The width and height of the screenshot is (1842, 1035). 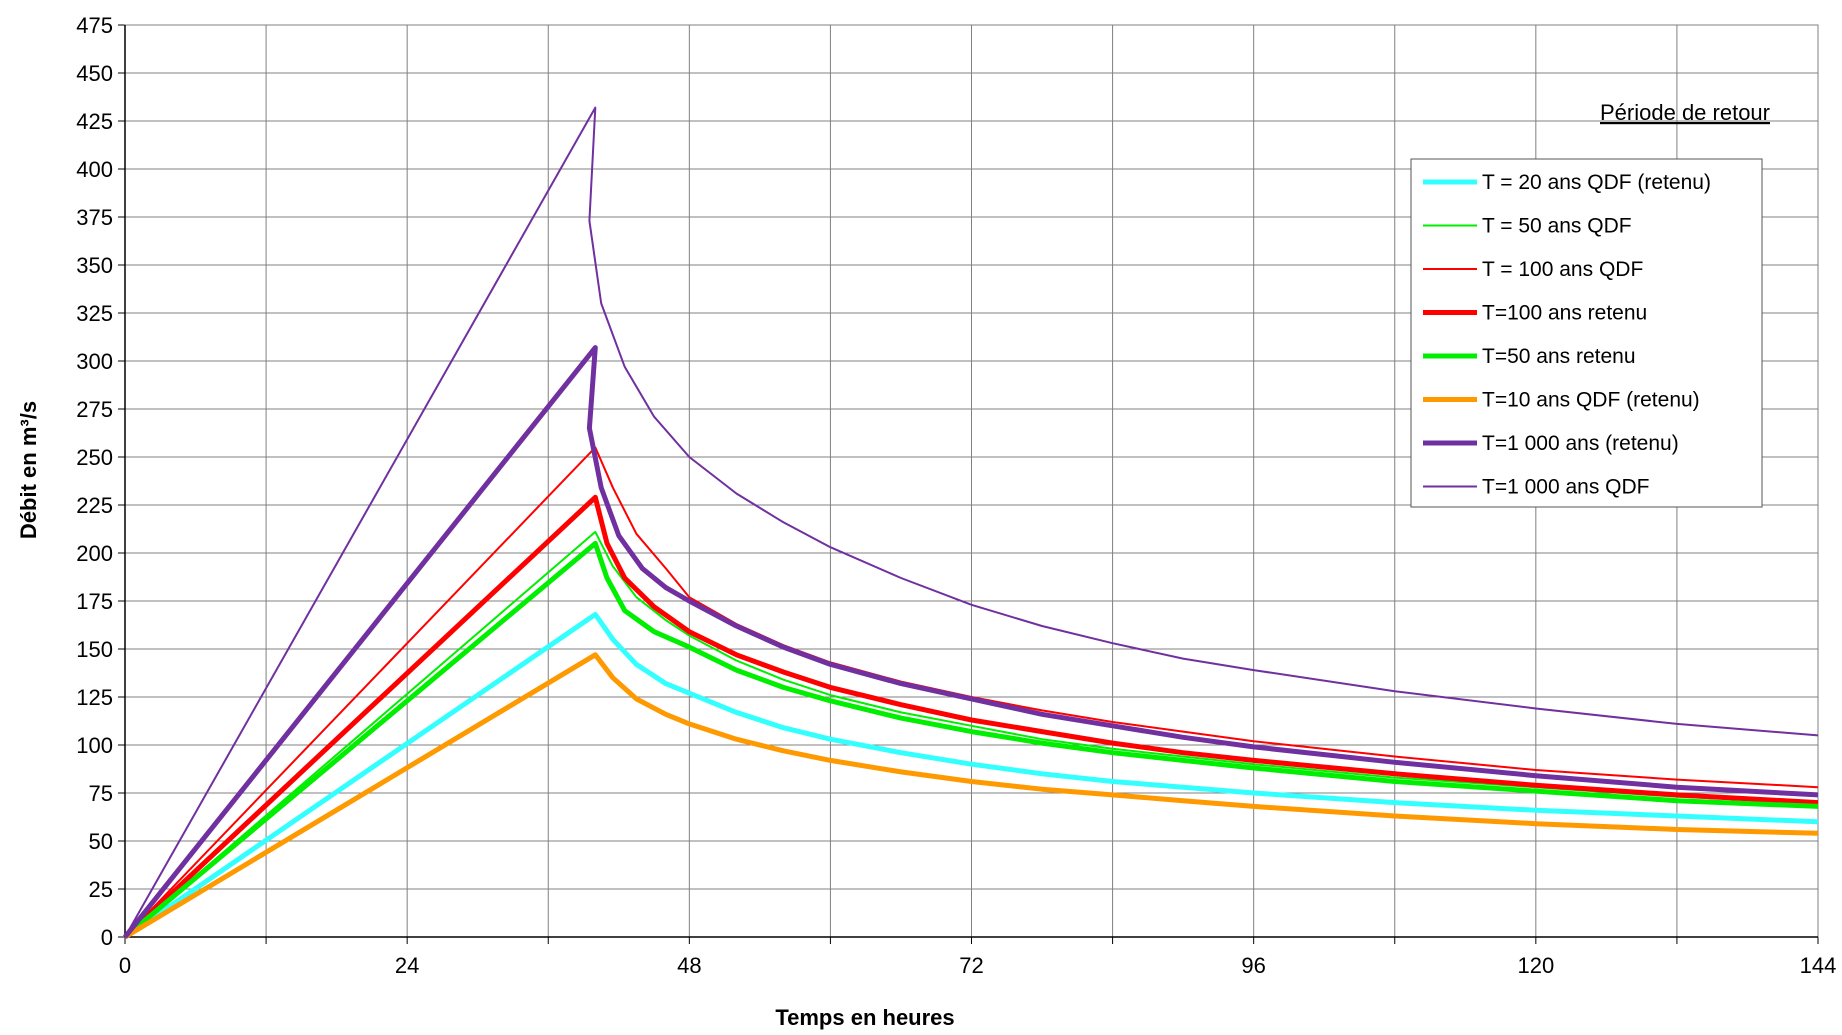 I want to click on y-tick-label: 150, so click(x=94, y=649).